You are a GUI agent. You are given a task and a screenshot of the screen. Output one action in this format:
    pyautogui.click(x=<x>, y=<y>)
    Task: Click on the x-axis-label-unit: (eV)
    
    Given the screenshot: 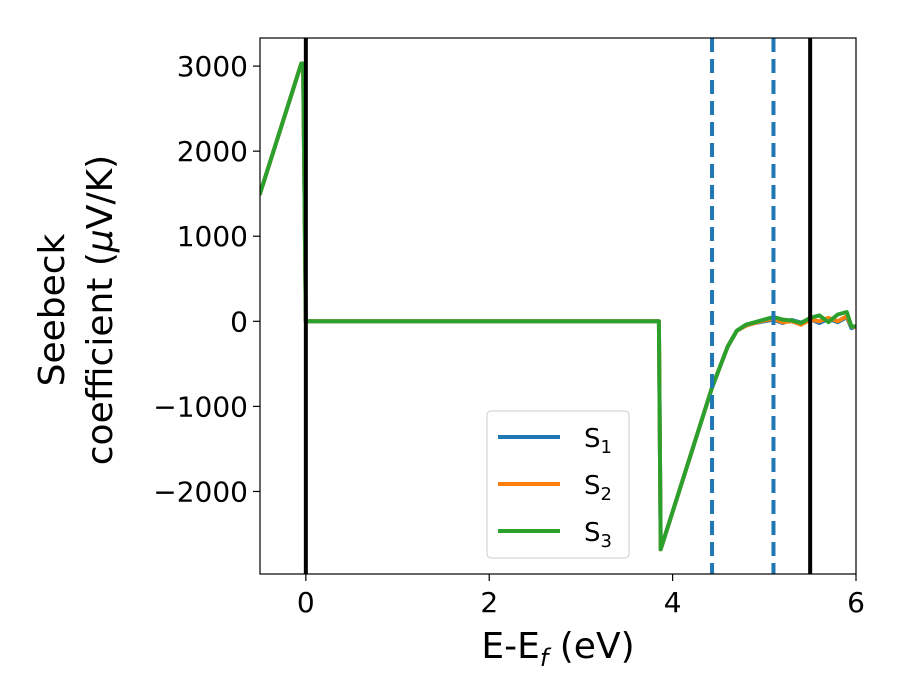 What is the action you would take?
    pyautogui.click(x=591, y=646)
    